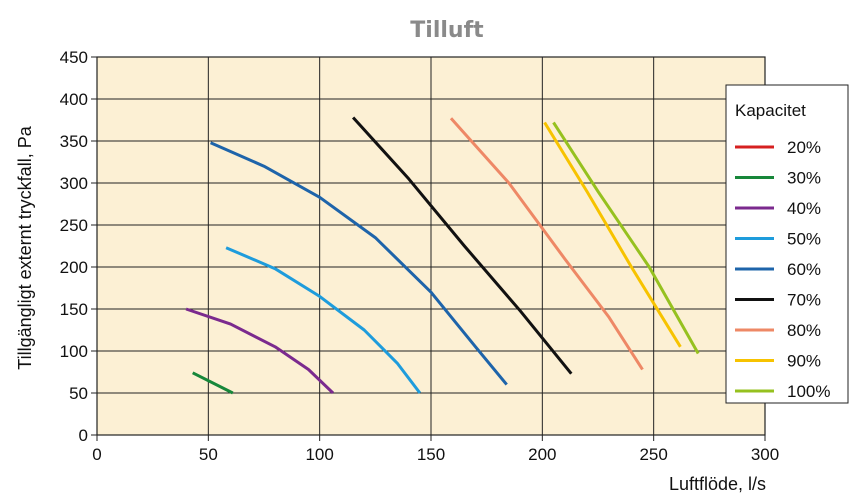 The image size is (849, 495). Describe the element at coordinates (319, 454) in the screenshot. I see `x-tick-label: 100` at that location.